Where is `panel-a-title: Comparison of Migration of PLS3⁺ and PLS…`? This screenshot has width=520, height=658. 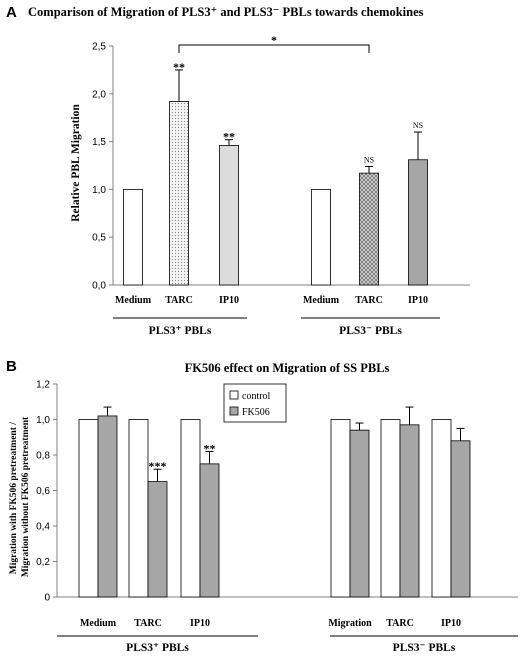
panel-a-title: Comparison of Migration of PLS3⁺ and PLS… is located at coordinates (226, 12).